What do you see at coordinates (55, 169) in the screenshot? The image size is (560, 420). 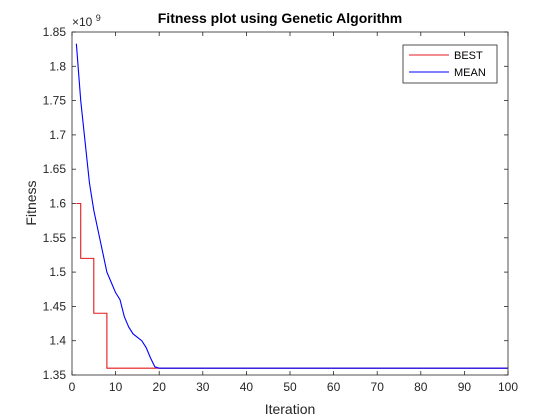 I see `y-tick-label: 1.65` at bounding box center [55, 169].